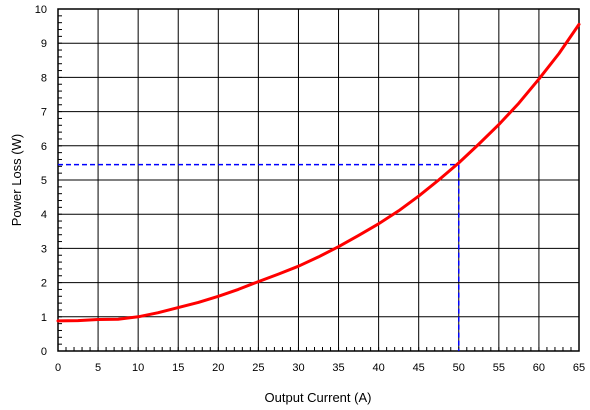  Describe the element at coordinates (44, 181) in the screenshot. I see `y-tick-label: 5` at that location.